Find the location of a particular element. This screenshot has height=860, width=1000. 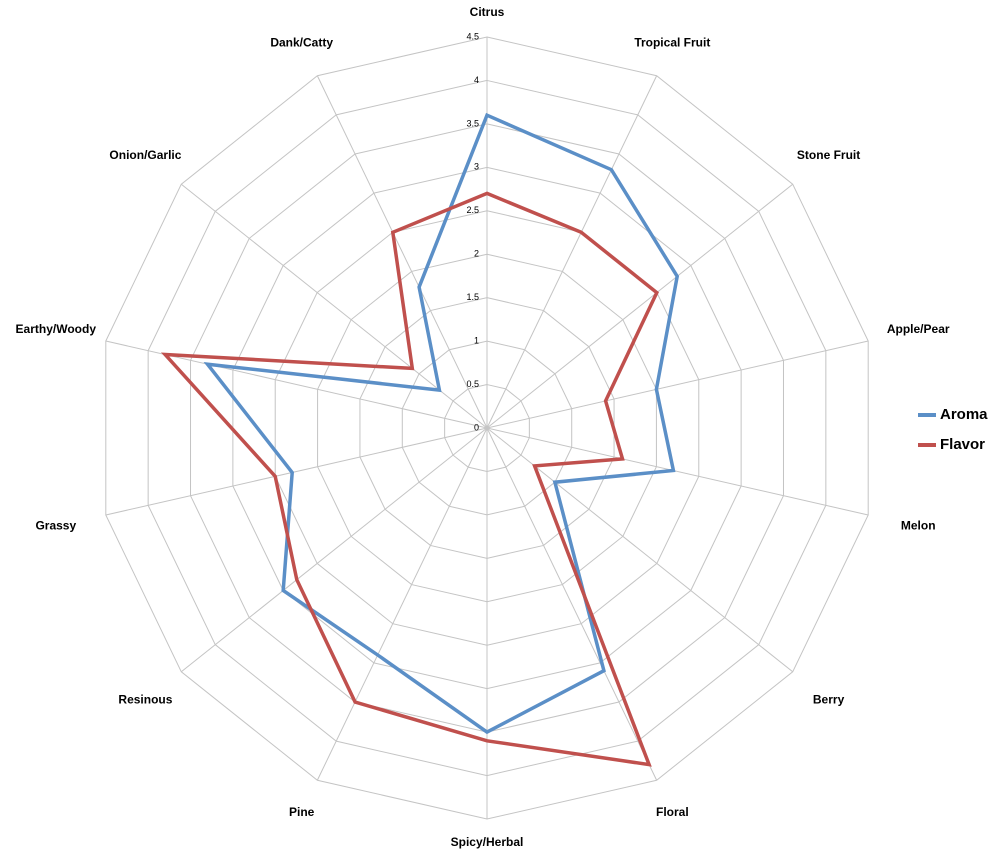

category-label: Melon is located at coordinates (918, 526).